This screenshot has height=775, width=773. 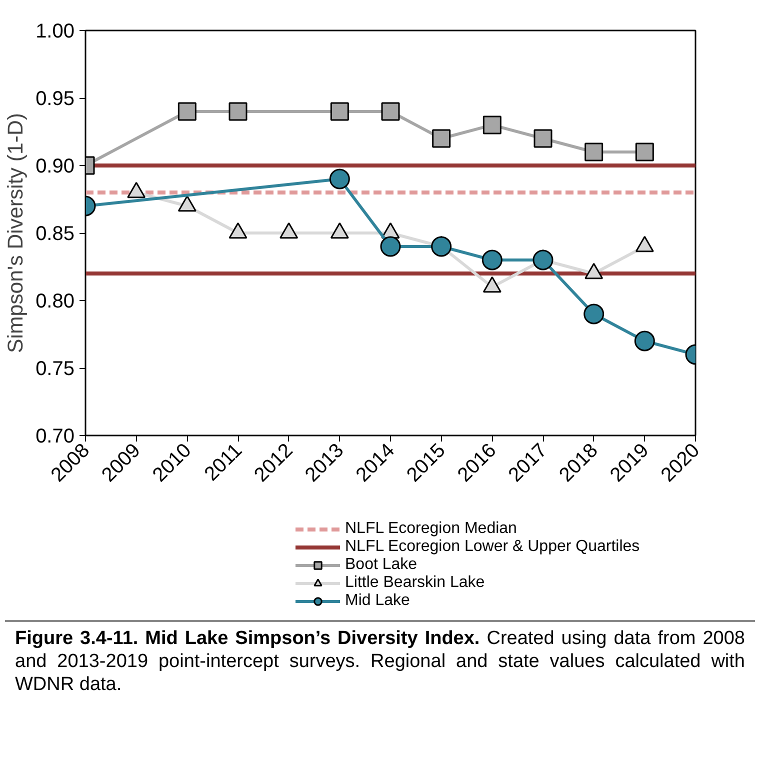 I want to click on y-tick-label: 0.95, so click(x=55, y=99).